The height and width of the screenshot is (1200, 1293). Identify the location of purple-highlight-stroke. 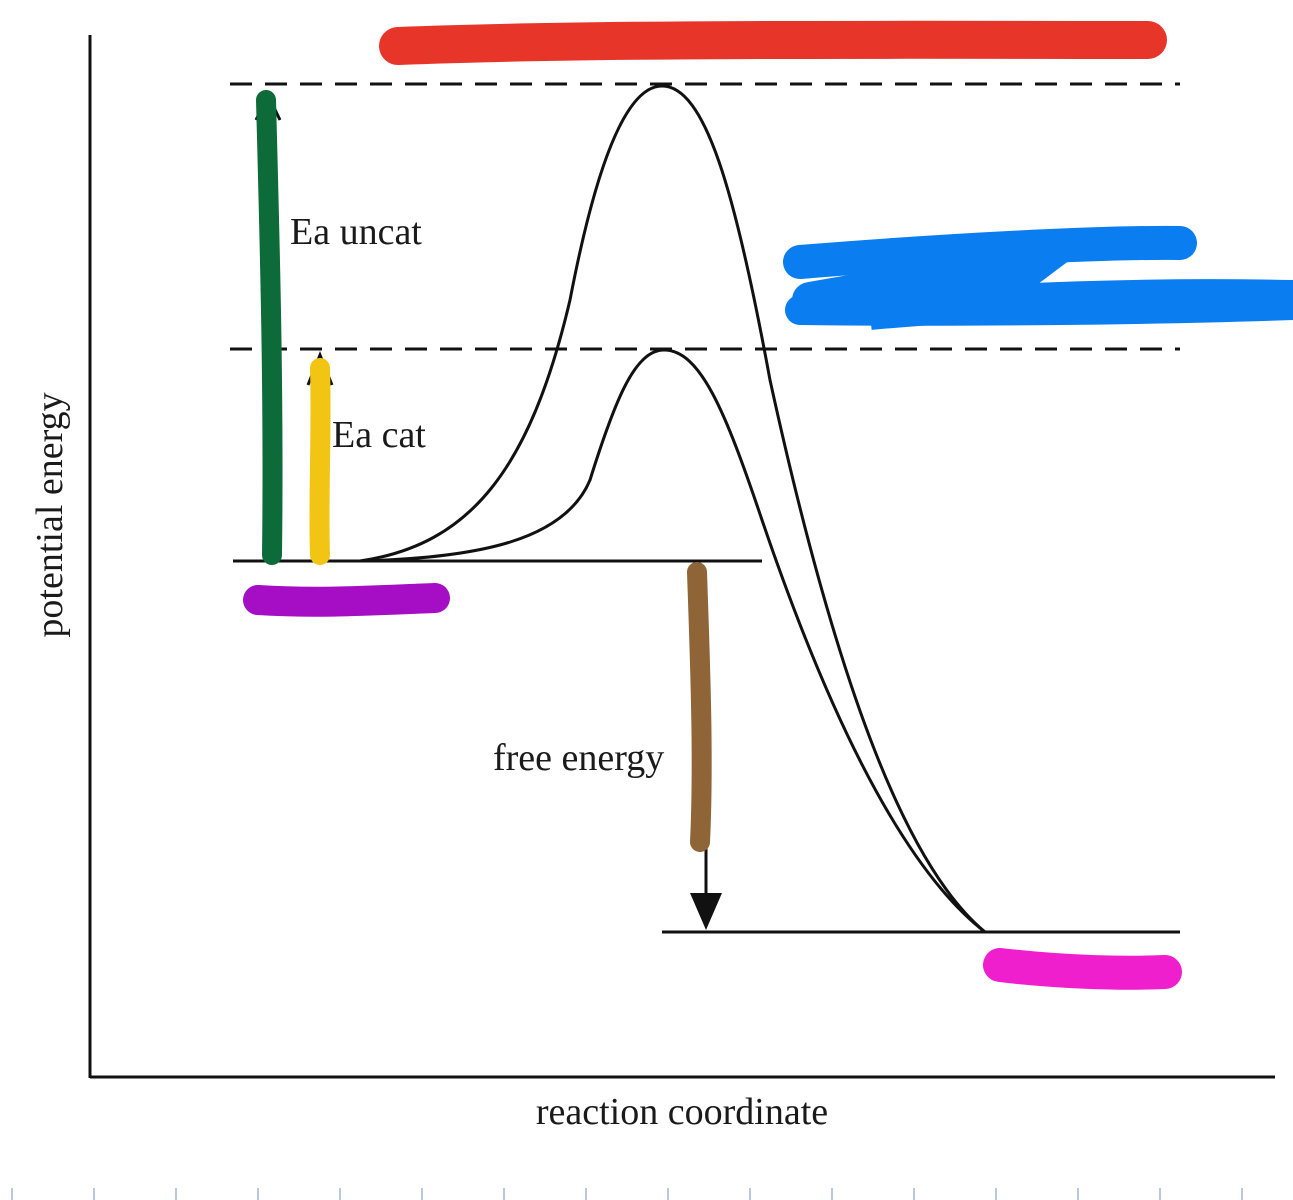
(346, 600).